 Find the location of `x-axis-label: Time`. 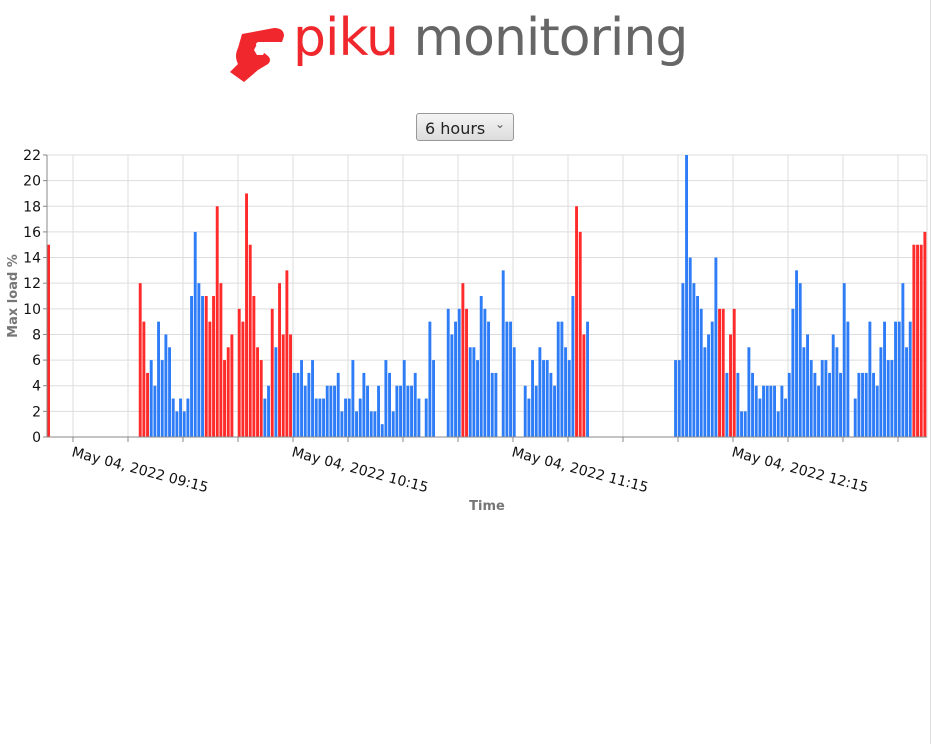

x-axis-label: Time is located at coordinates (487, 506).